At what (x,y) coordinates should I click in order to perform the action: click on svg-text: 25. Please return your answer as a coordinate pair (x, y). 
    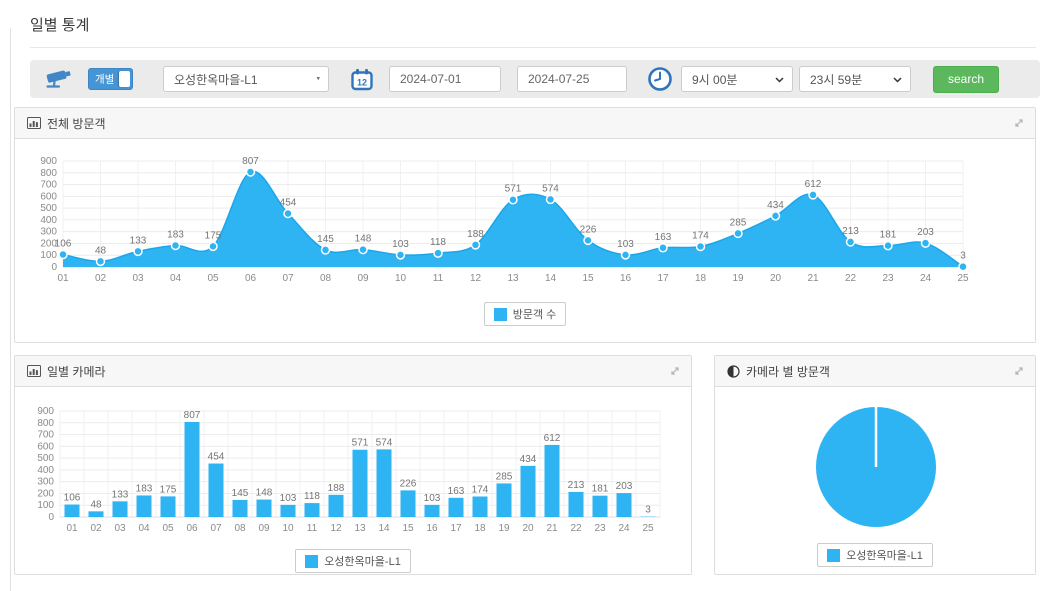
    Looking at the image, I should click on (963, 278).